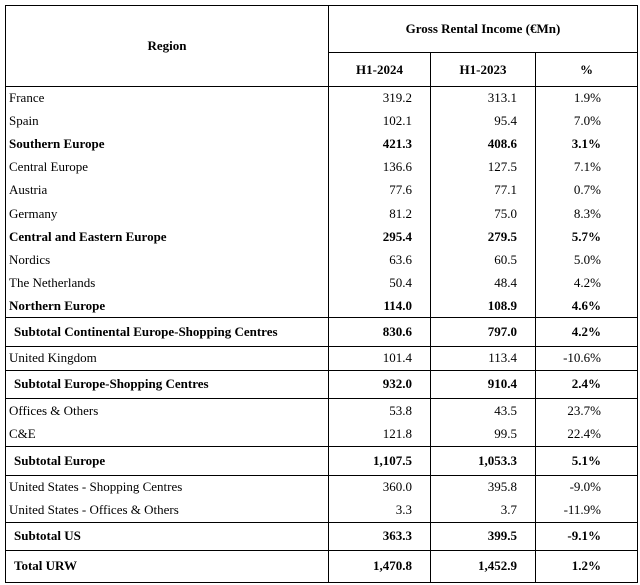 The width and height of the screenshot is (640, 585). I want to click on table-row: Spain 102.1 95.4 7.0%, so click(321, 121).